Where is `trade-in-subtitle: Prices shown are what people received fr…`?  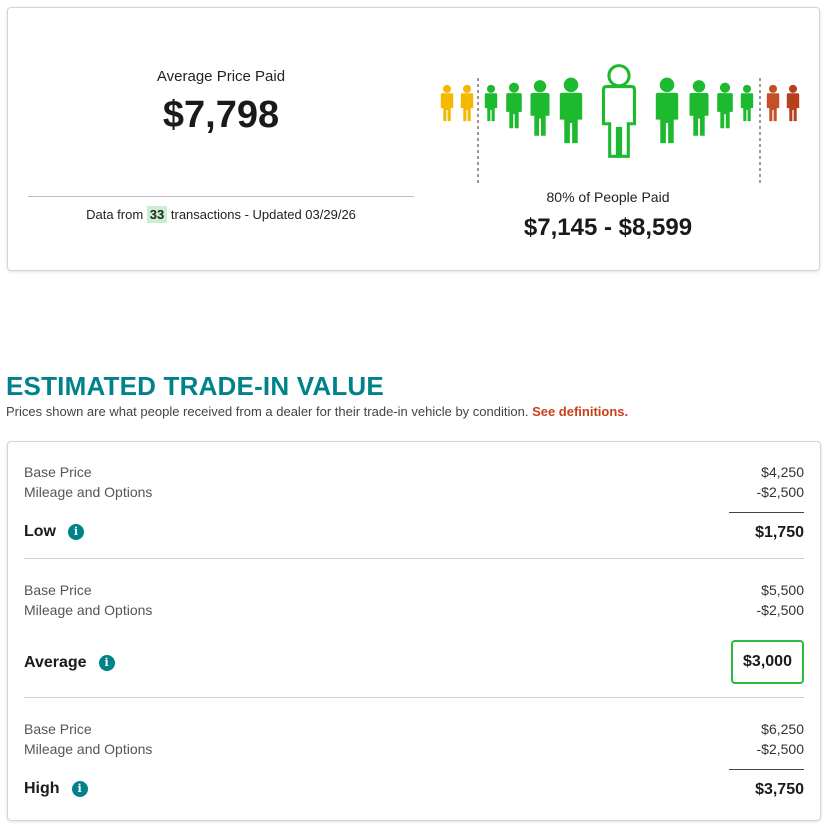 trade-in-subtitle: Prices shown are what people received fr… is located at coordinates (317, 411).